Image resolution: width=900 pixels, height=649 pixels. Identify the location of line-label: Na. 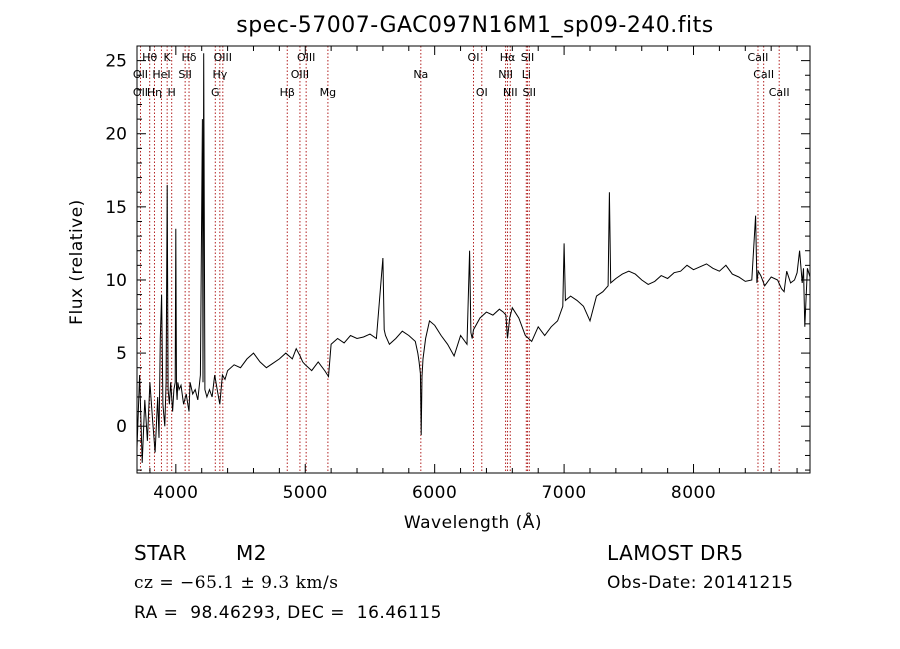
(420, 74).